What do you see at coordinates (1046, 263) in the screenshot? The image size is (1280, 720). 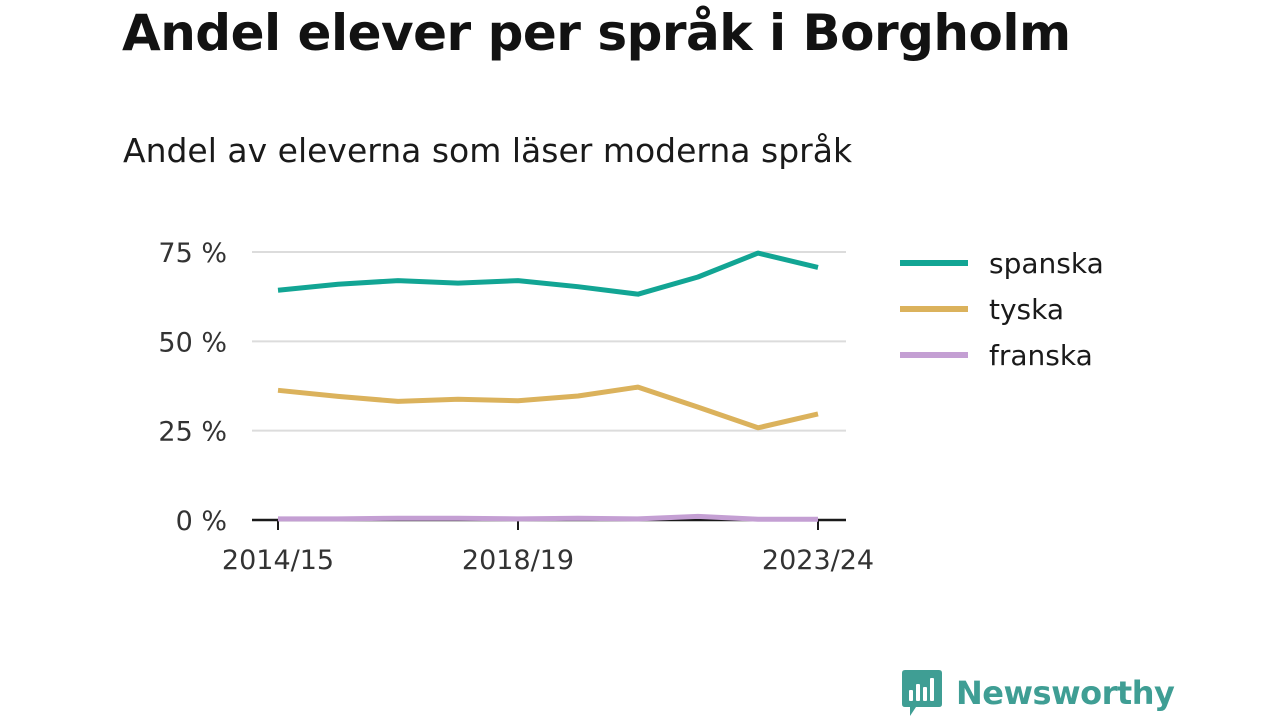 I see `legend-label-spanska: spanska` at bounding box center [1046, 263].